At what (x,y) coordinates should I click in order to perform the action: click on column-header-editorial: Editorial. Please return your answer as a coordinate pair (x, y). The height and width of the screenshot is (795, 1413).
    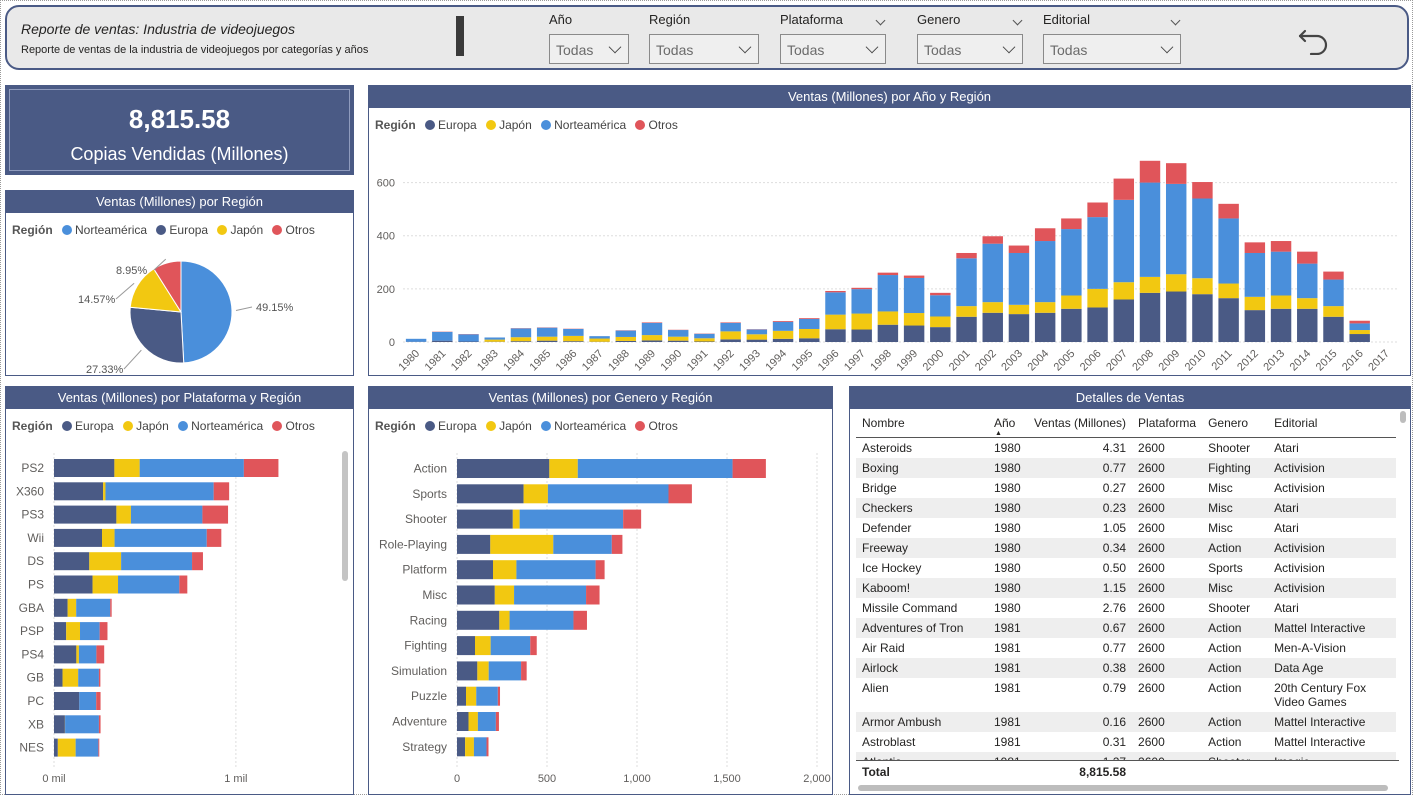
    Looking at the image, I should click on (1332, 423).